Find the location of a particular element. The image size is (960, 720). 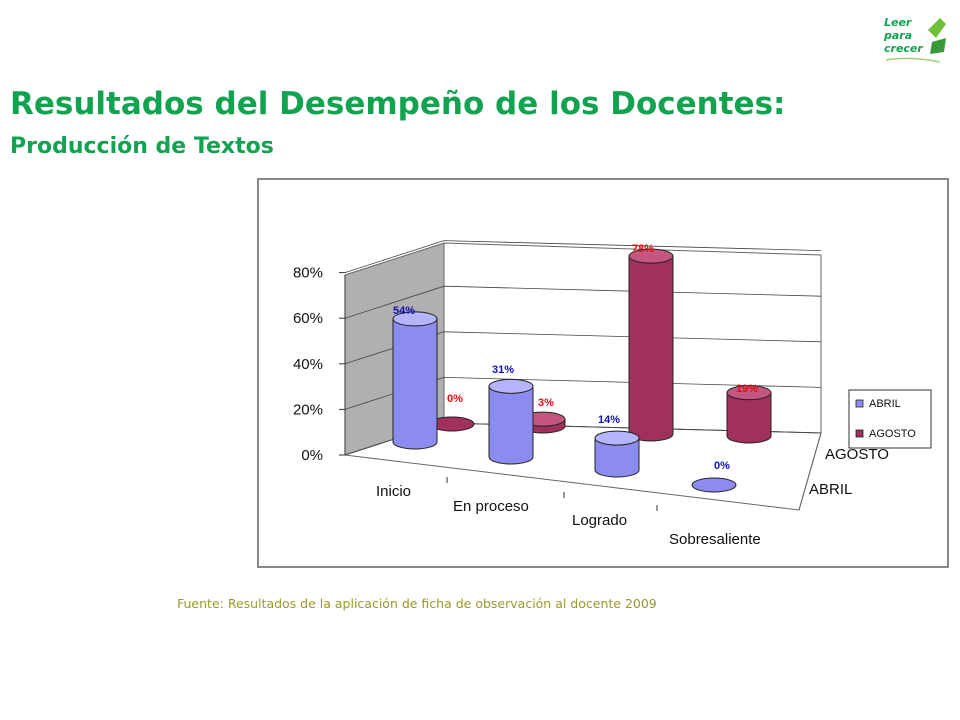

depth-axis-label: AGOSTO is located at coordinates (857, 454).